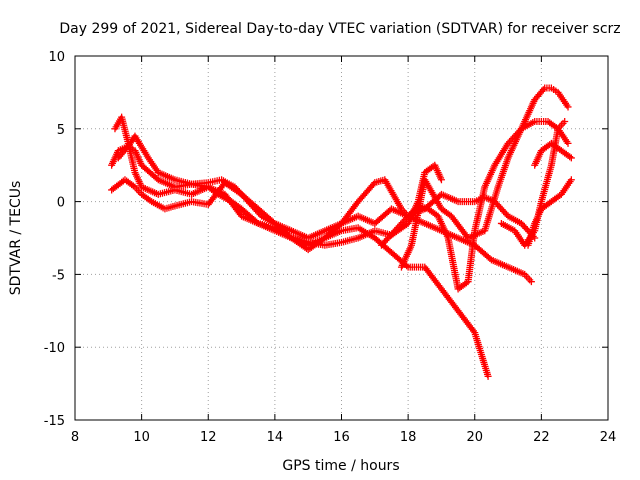  Describe the element at coordinates (608, 437) in the screenshot. I see `x-tick-label: 24` at that location.